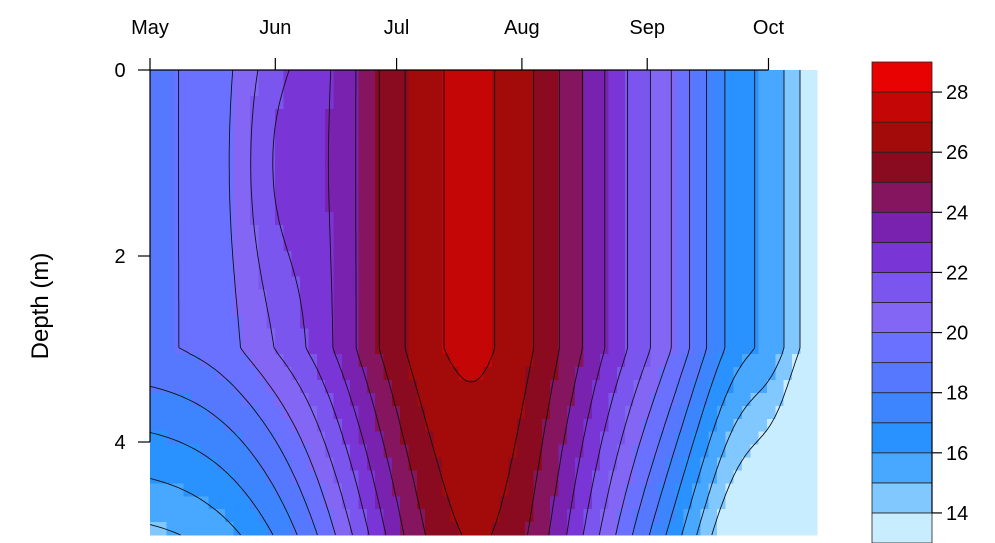  I want to click on y-tick-label: 2, so click(119, 257).